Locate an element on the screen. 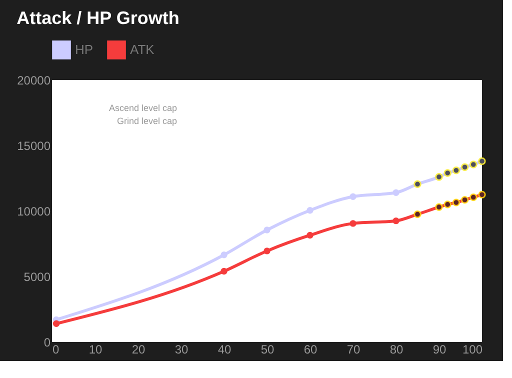 This screenshot has width=512, height=378. y-tick-label: 20000 is located at coordinates (34, 81).